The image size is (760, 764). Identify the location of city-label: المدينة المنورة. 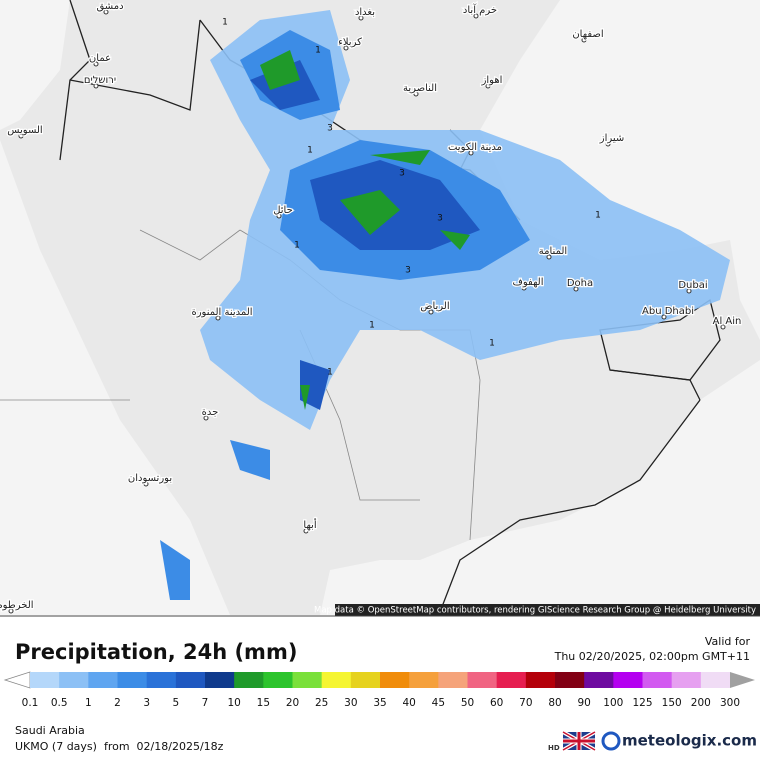
(221, 312).